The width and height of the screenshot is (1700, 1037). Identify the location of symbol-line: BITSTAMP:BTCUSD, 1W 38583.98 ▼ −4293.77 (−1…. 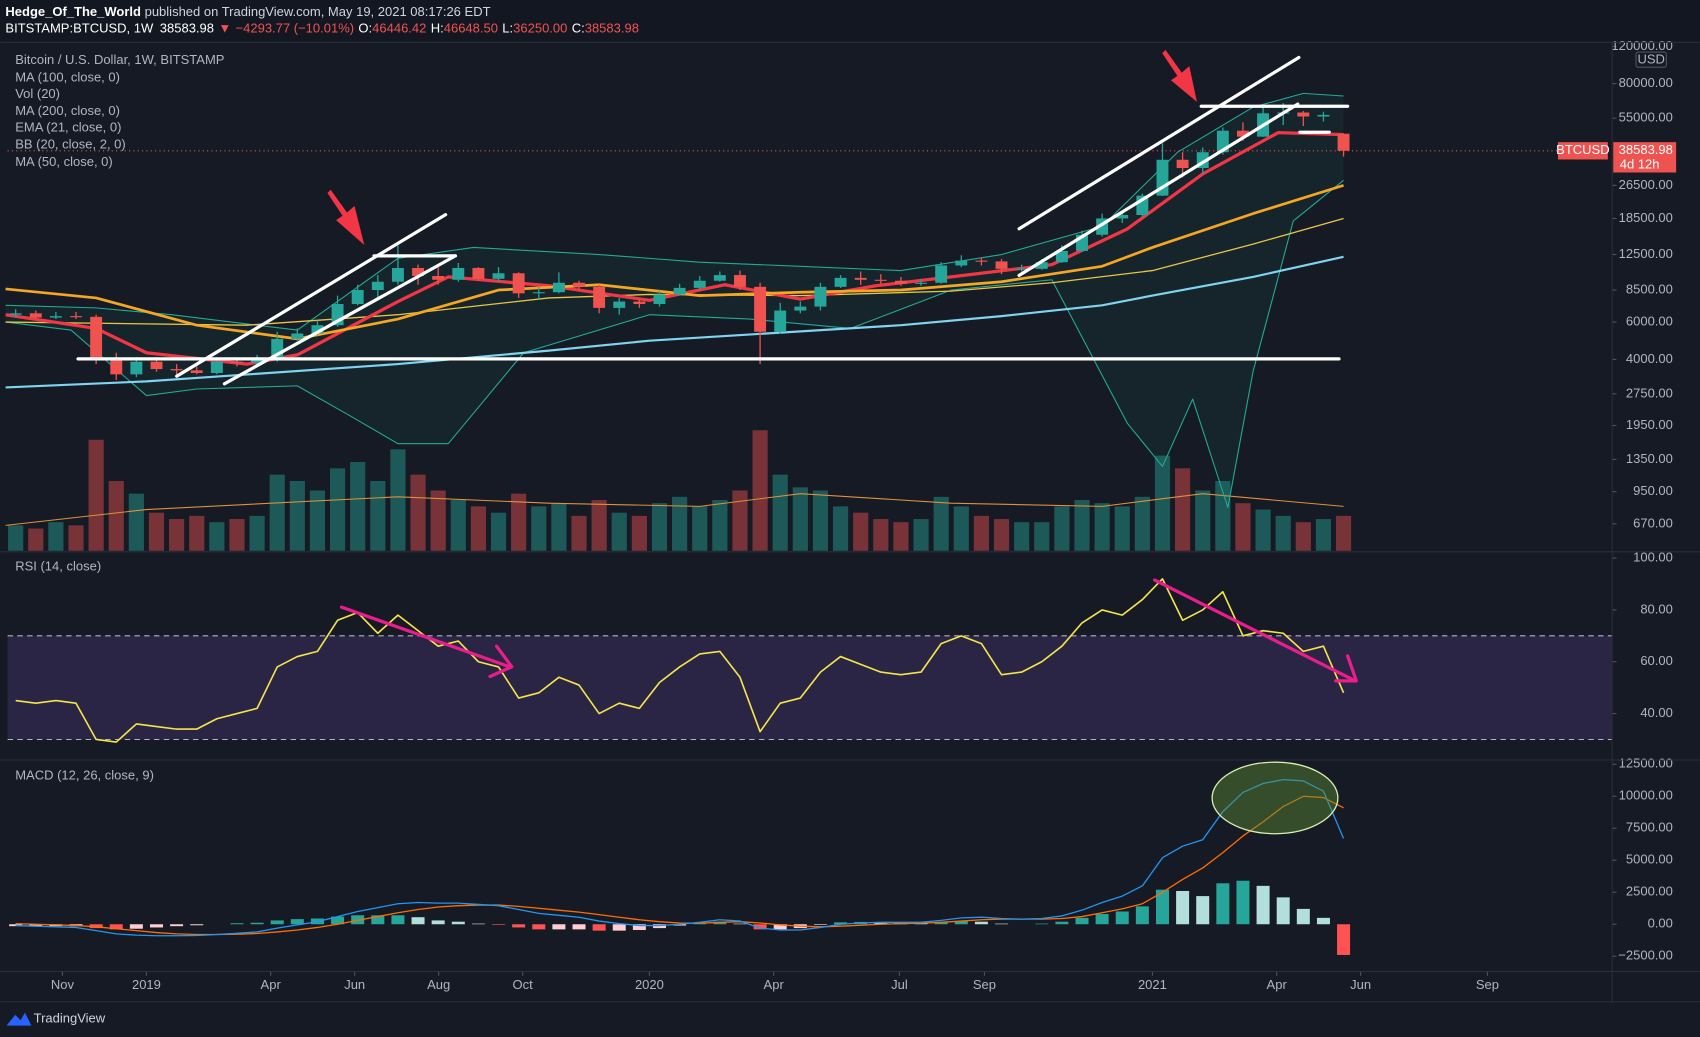
(322, 28).